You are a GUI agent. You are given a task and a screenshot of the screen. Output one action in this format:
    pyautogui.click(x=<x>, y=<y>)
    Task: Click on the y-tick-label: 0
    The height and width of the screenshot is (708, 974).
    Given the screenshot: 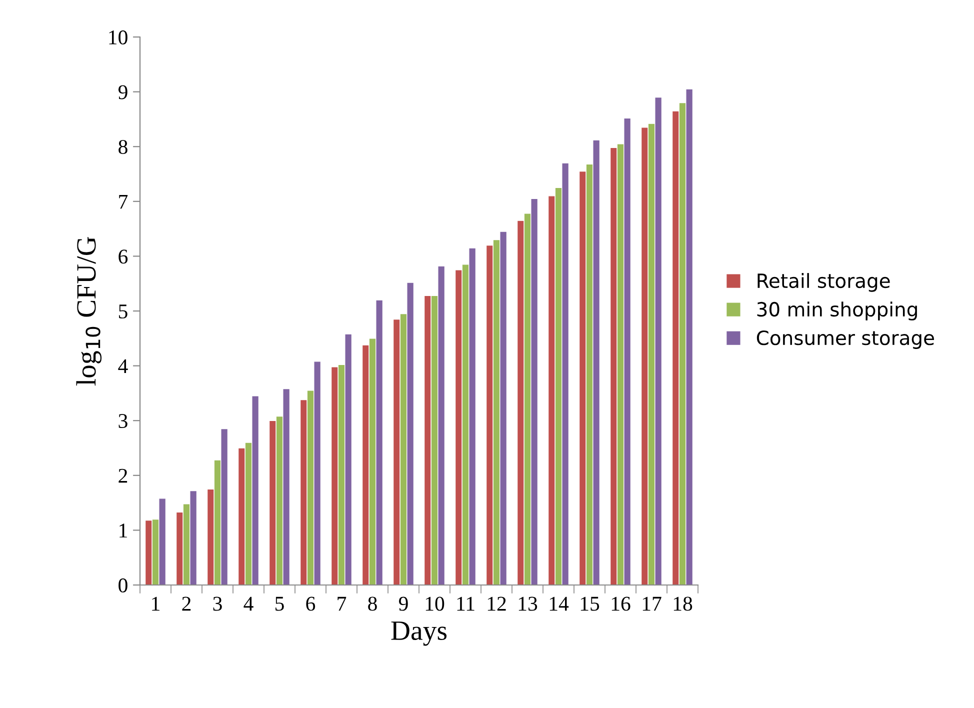 What is the action you would take?
    pyautogui.click(x=123, y=585)
    